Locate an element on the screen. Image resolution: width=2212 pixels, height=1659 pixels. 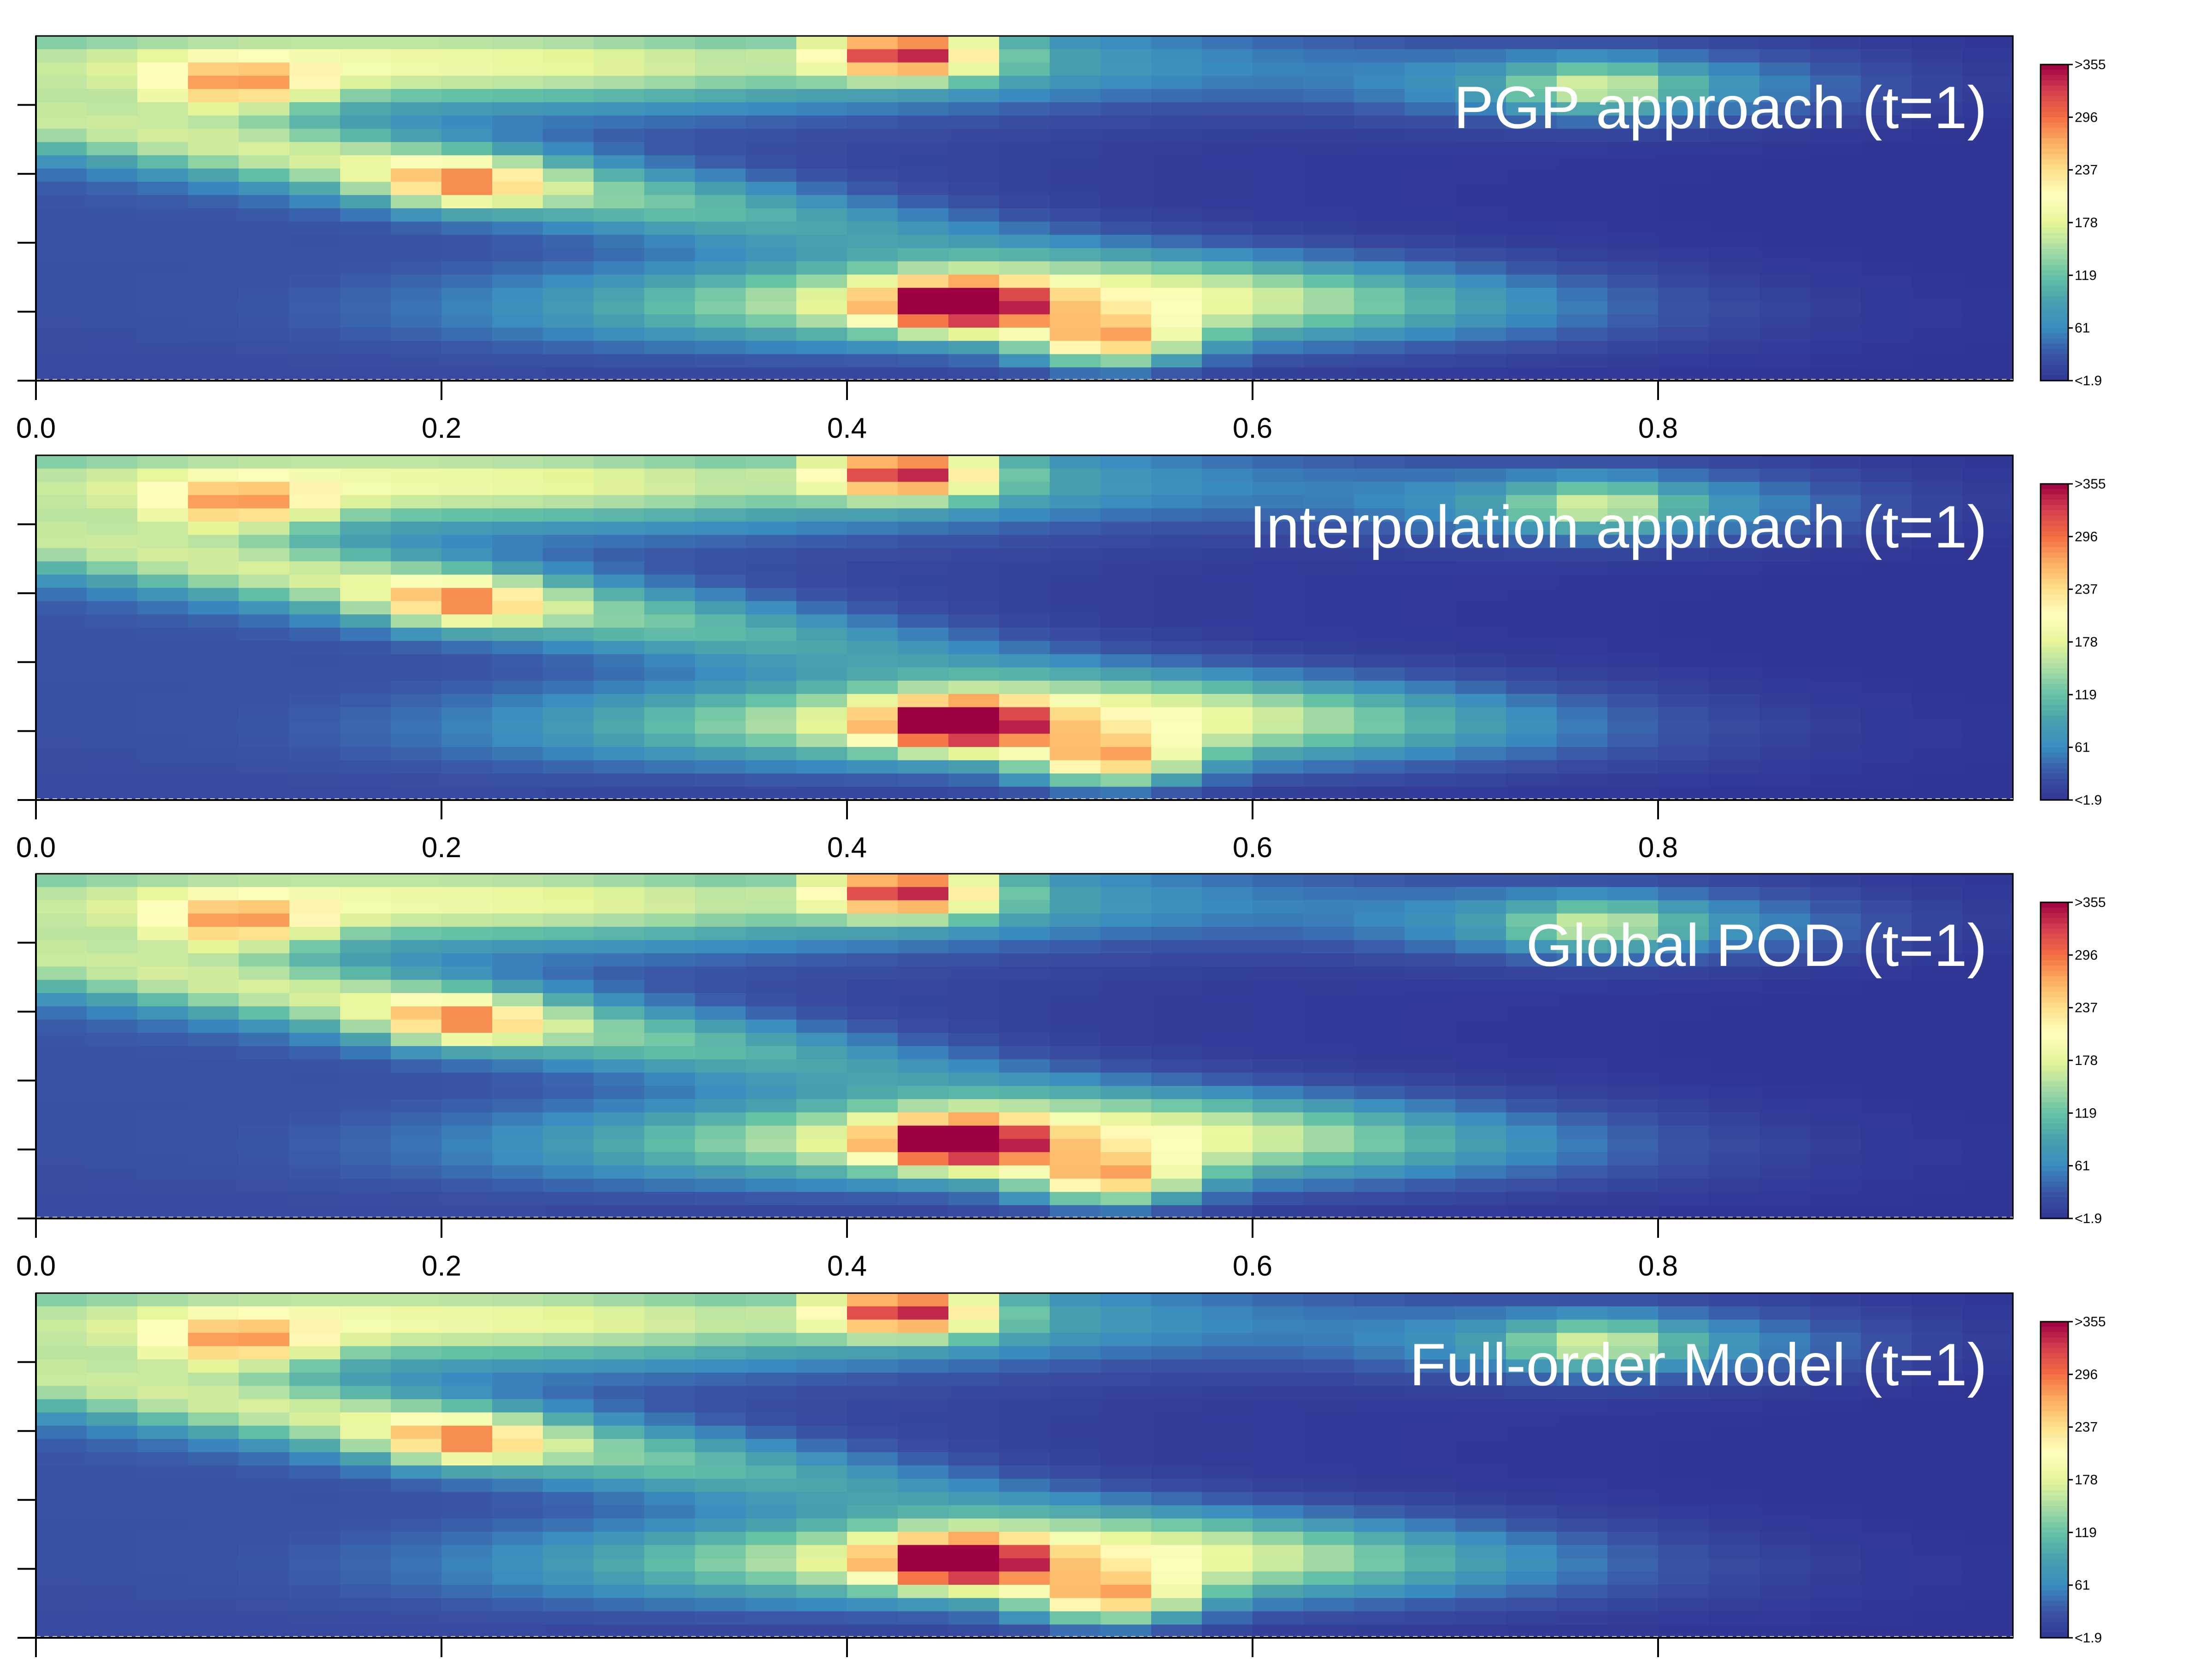
colorbar-label: 119 is located at coordinates (2086, 1532).